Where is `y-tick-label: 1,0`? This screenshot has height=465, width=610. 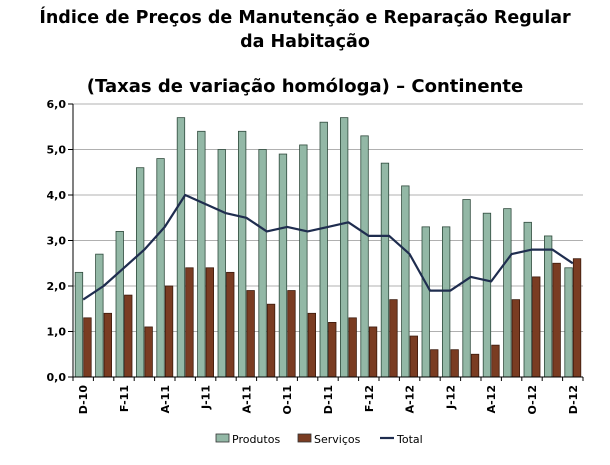
y-tick-label: 1,0 is located at coordinates (57, 332).